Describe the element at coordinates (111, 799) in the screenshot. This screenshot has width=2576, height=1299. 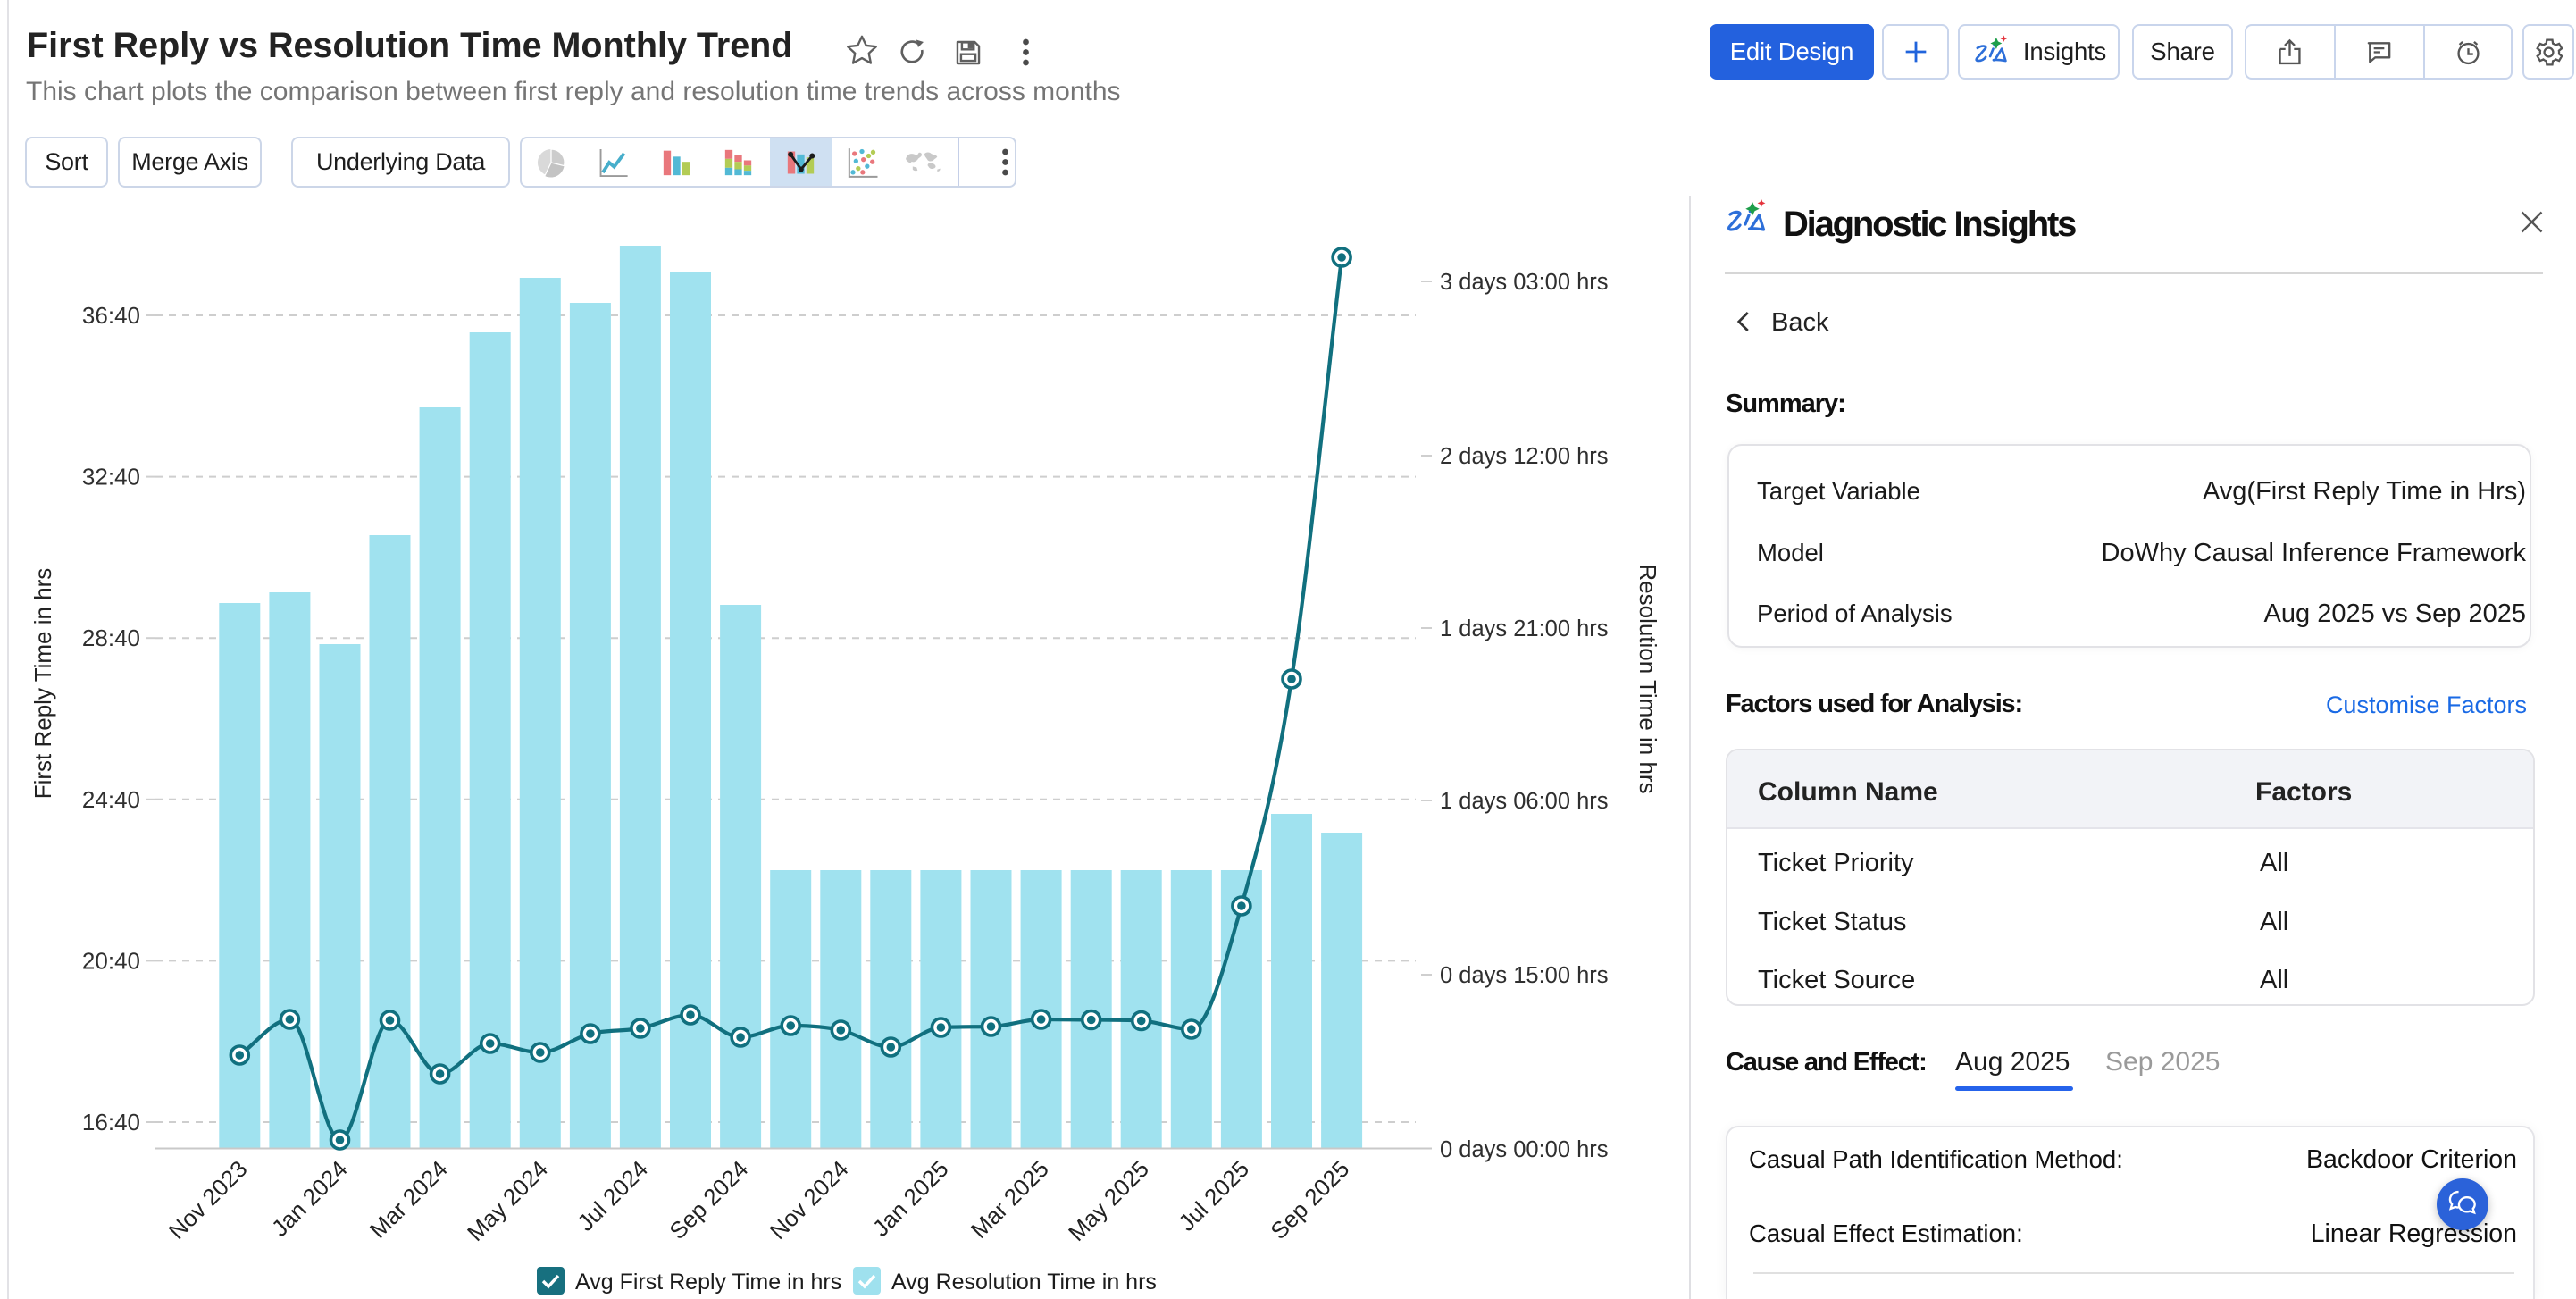
I see `svg-text: 24:40` at that location.